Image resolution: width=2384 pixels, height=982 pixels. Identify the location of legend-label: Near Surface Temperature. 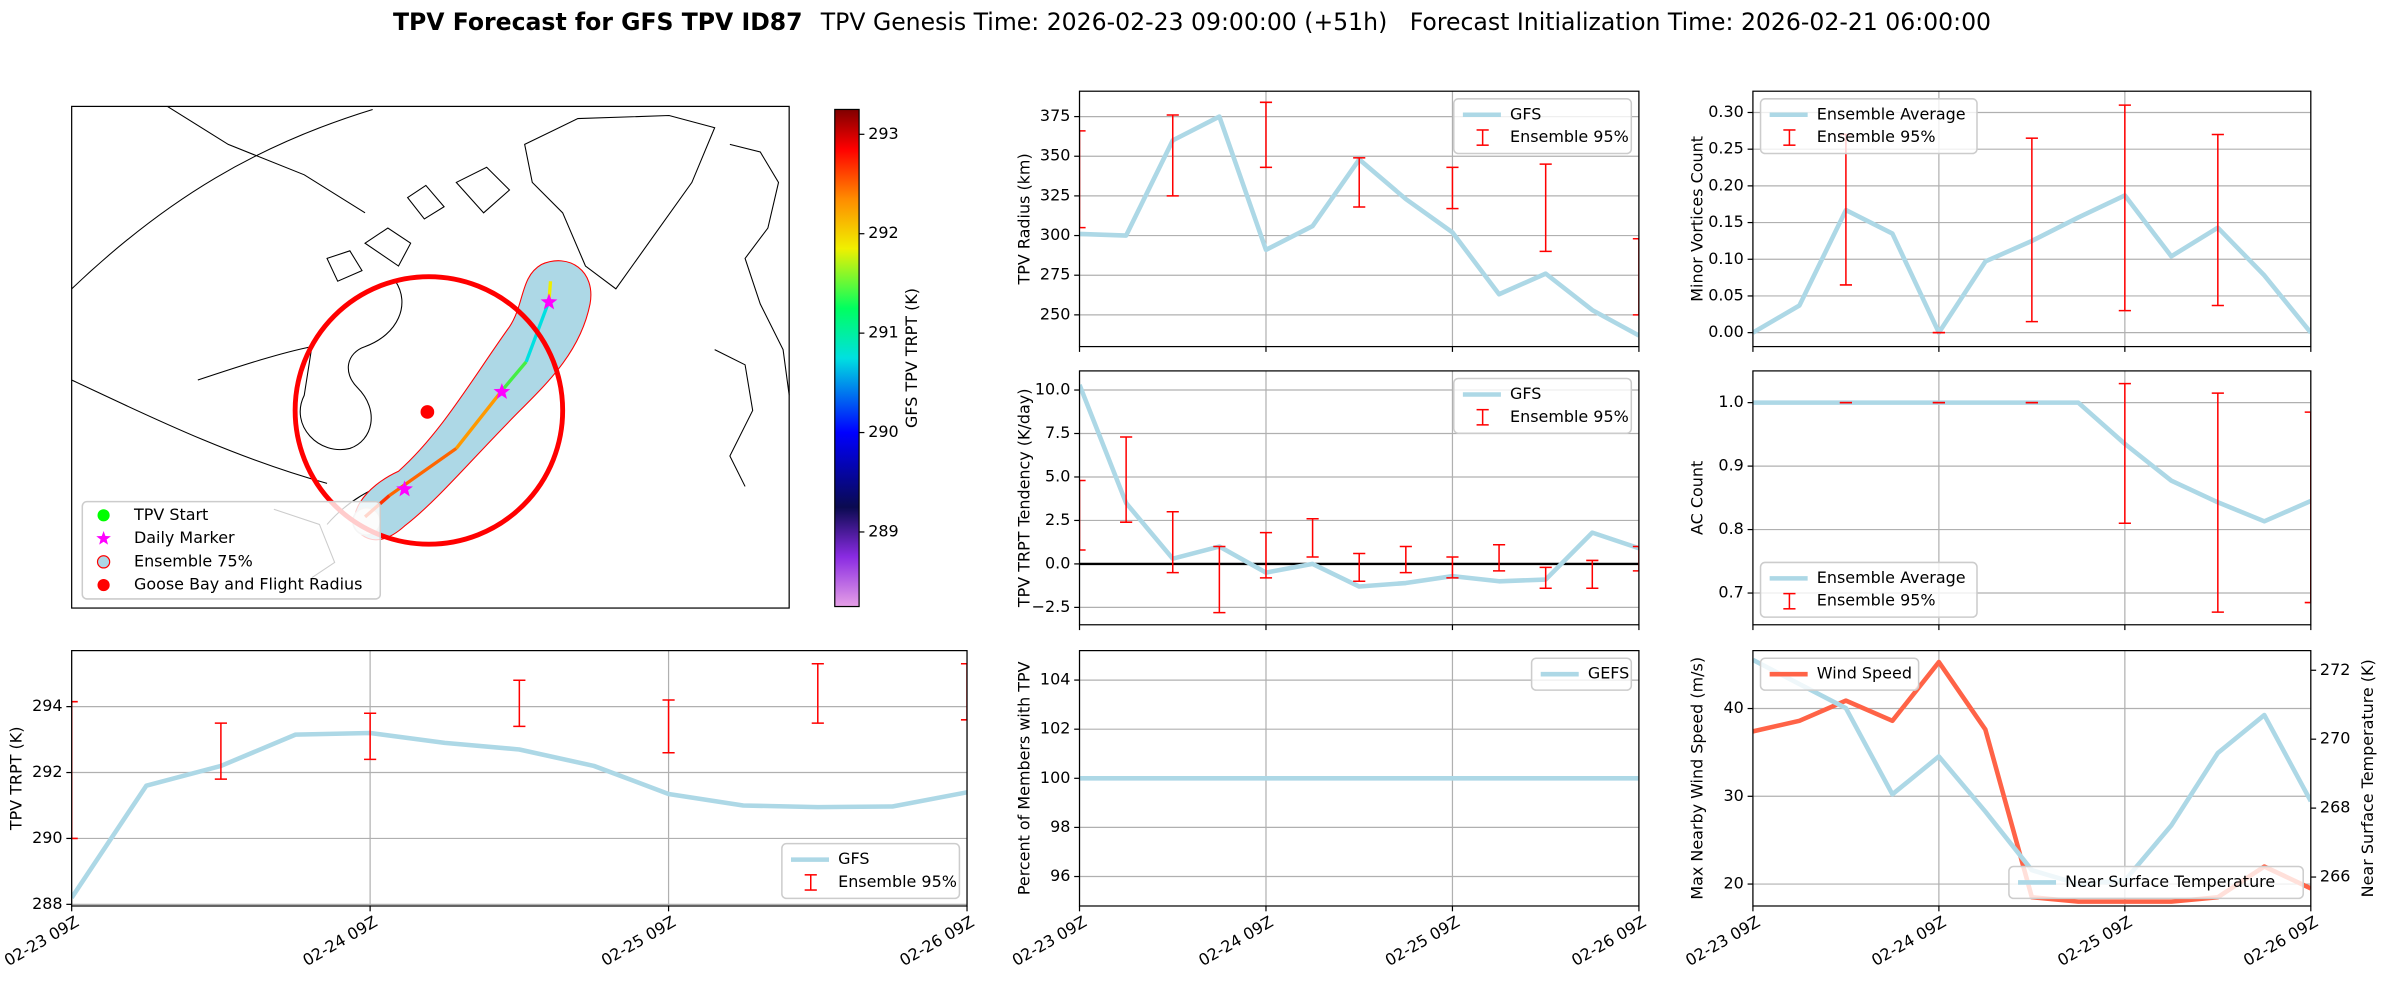
(2170, 881).